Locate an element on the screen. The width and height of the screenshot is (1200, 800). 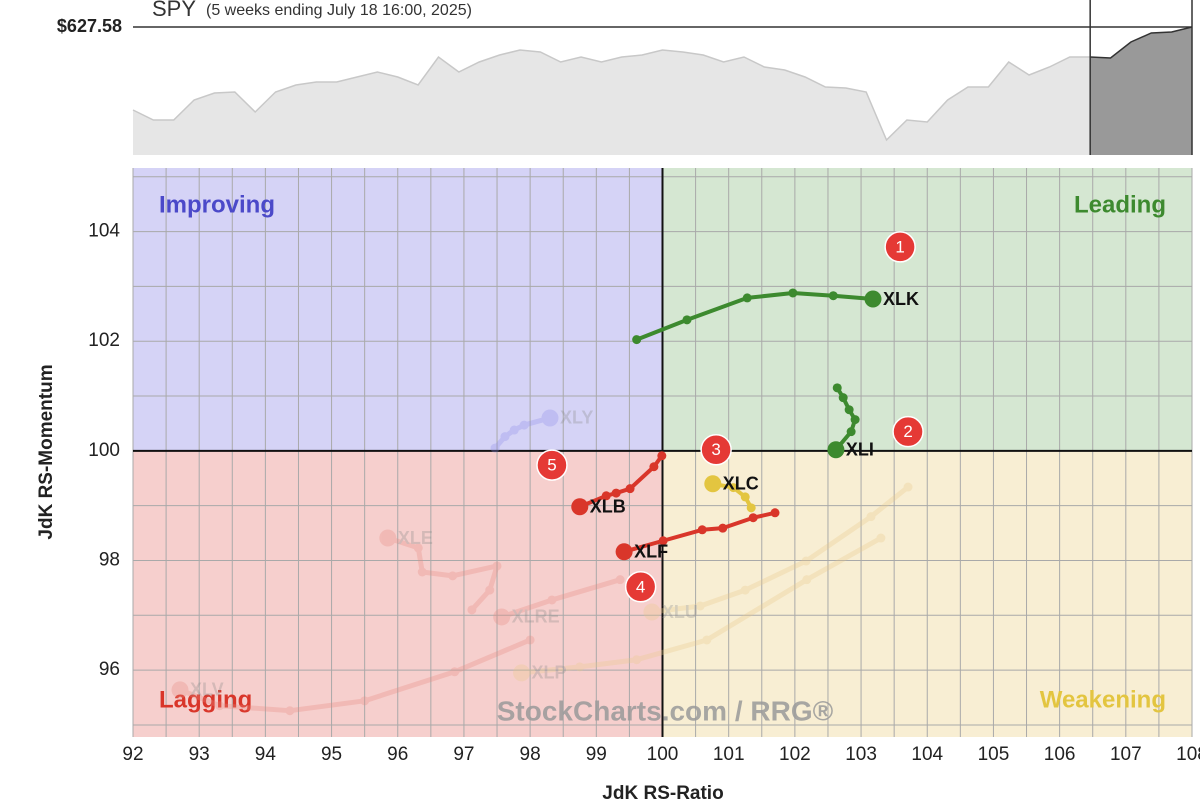
y-tick-label: 102 is located at coordinates (104, 340).